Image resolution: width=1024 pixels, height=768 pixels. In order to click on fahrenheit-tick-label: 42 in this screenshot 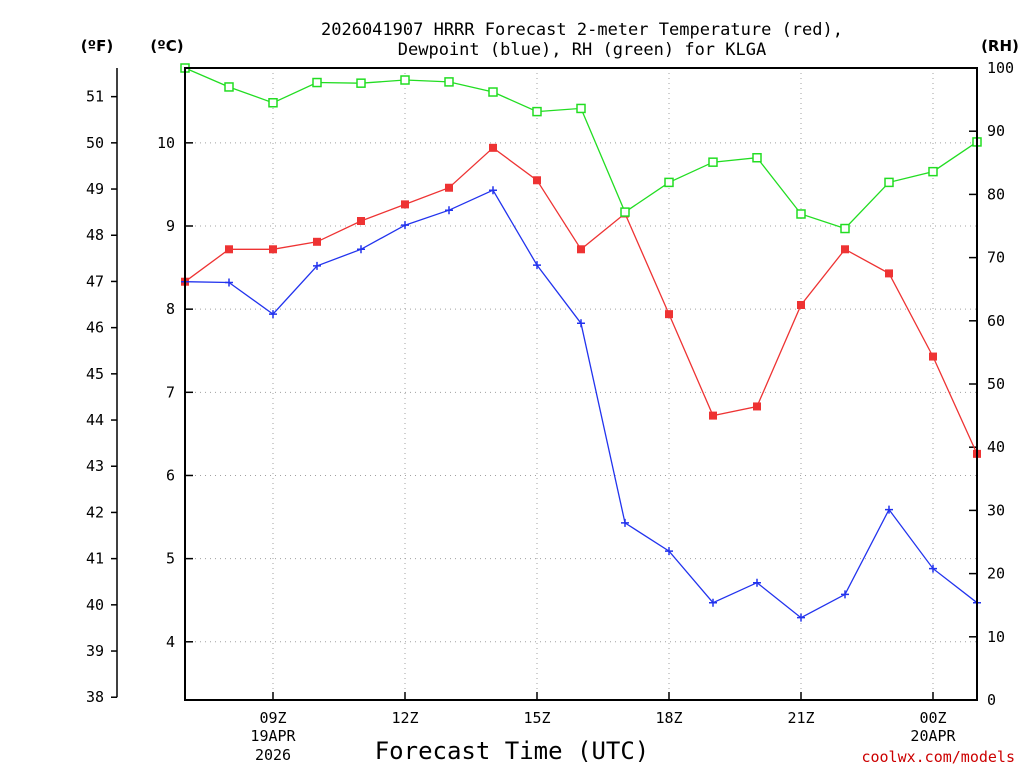, I will do `click(95, 512)`.